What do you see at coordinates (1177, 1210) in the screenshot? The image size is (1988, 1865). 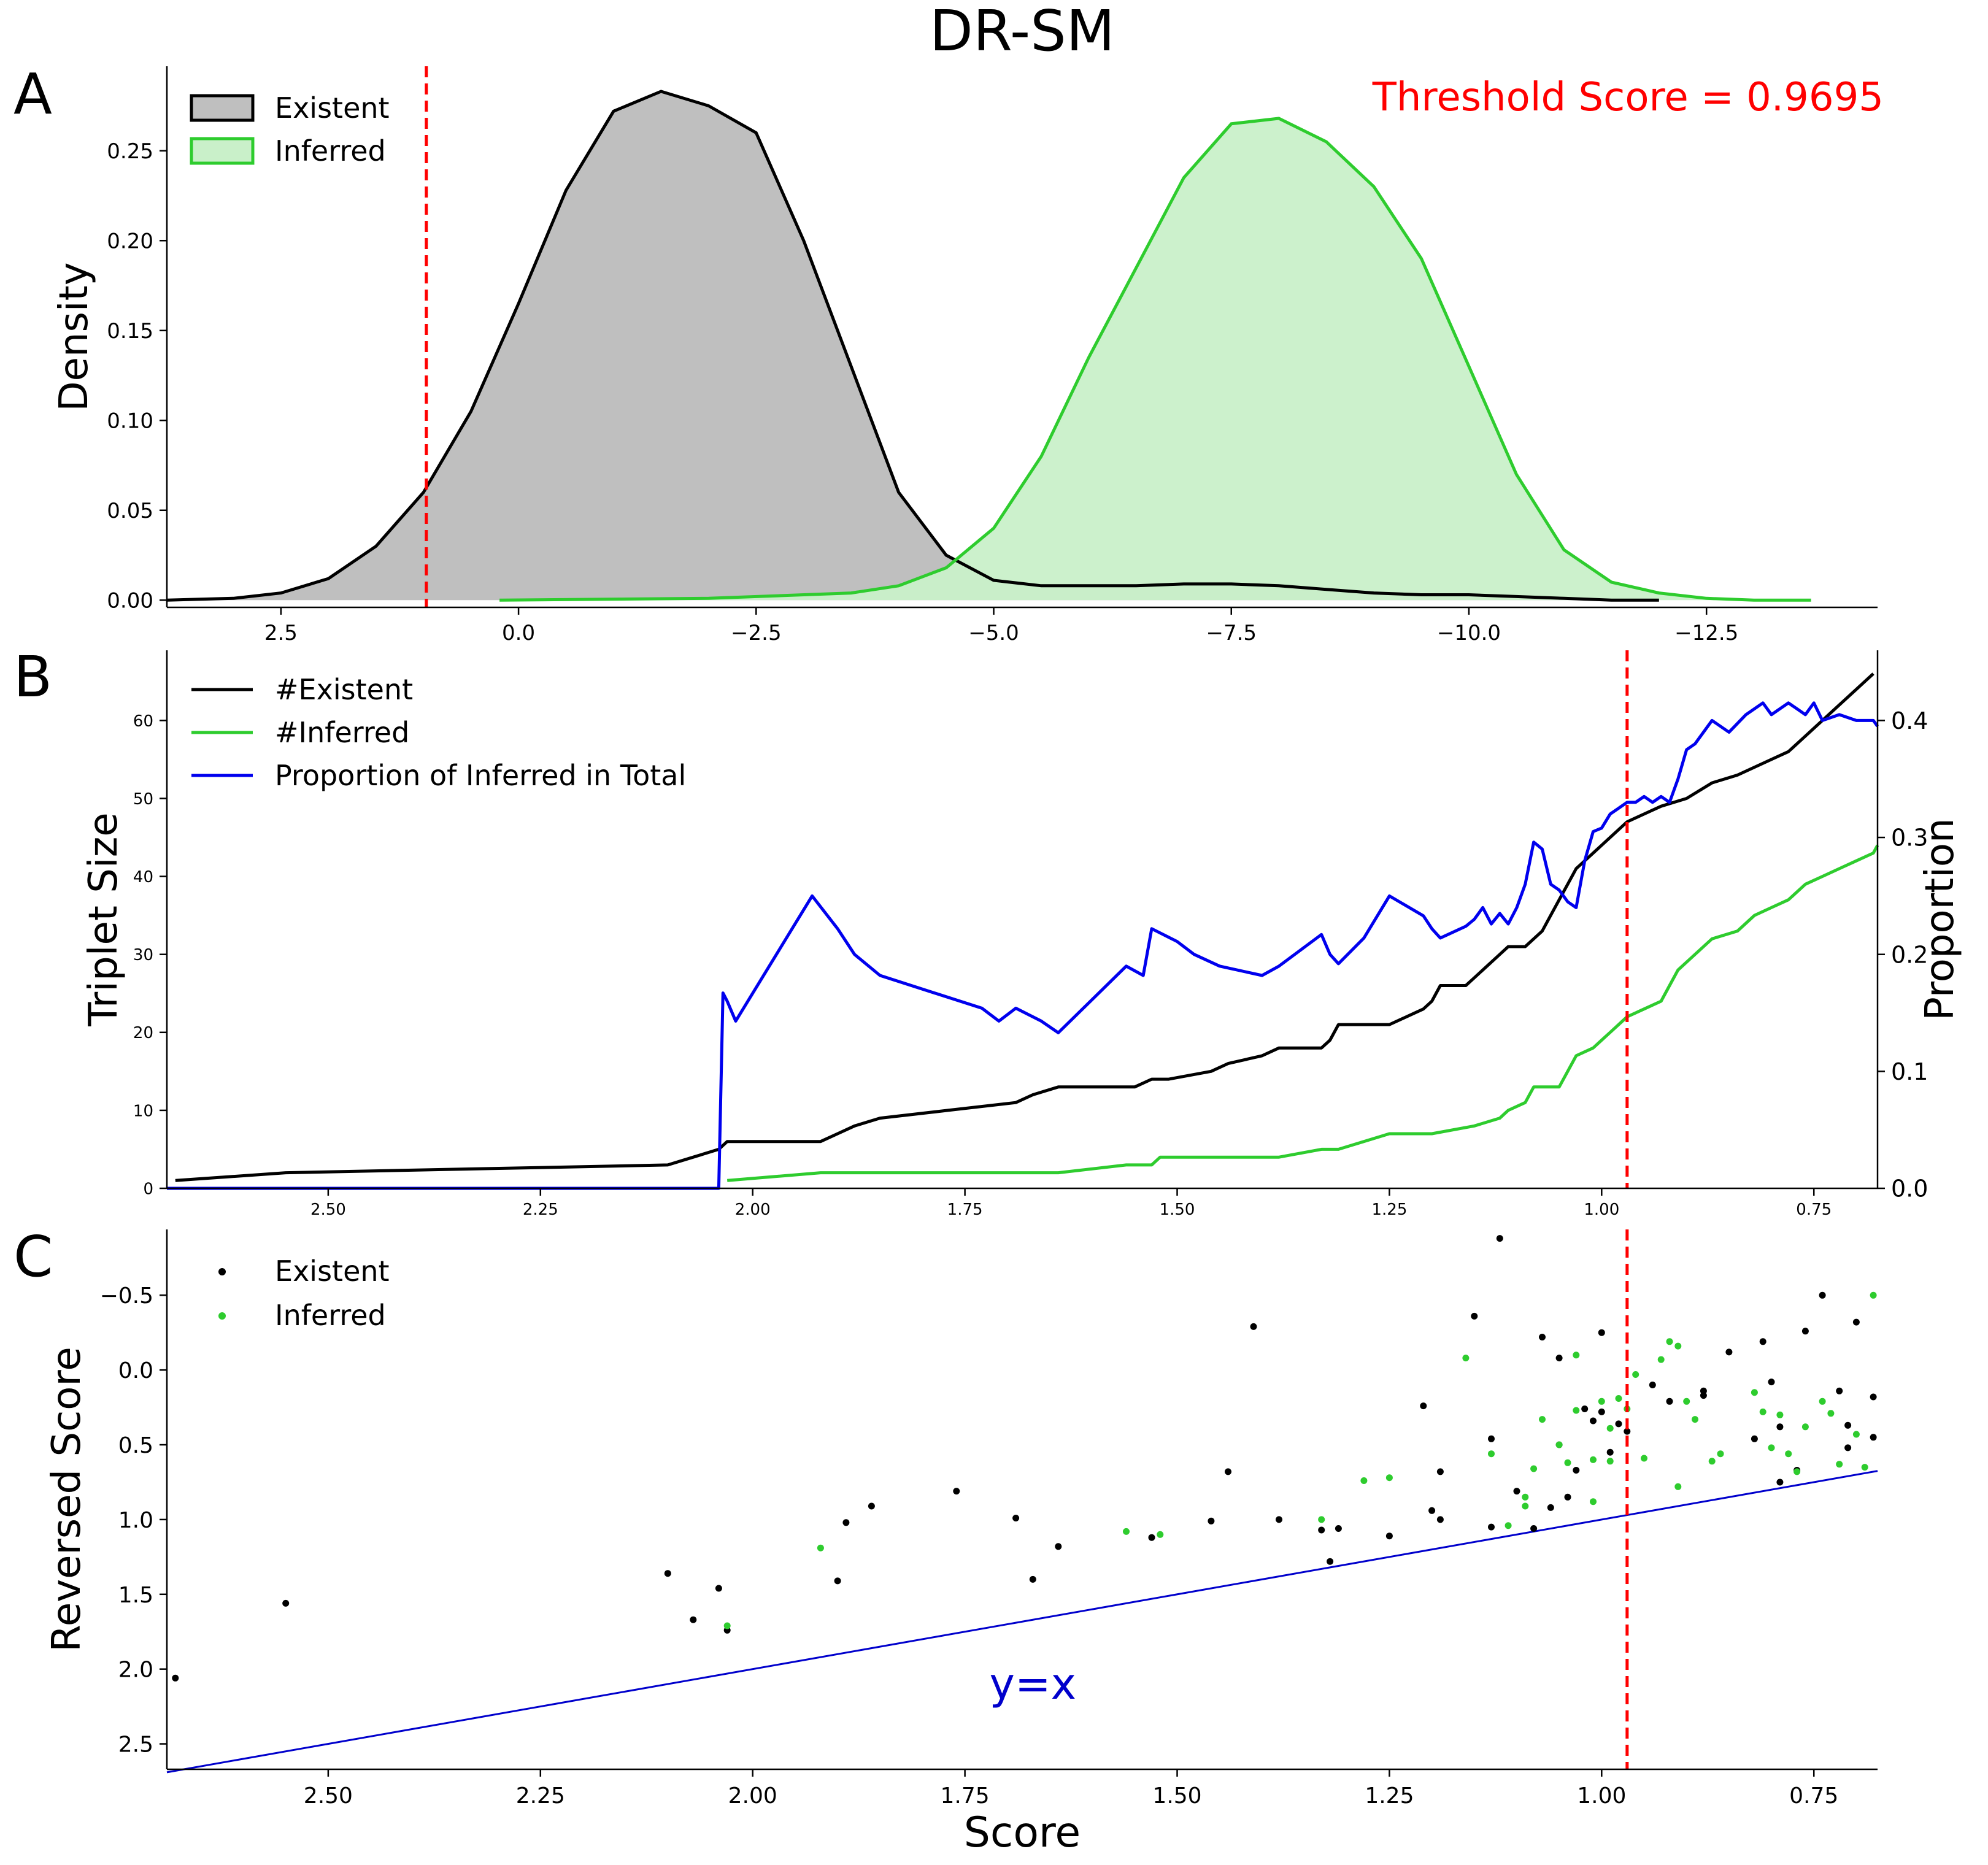 I see `panel-b-xtick-label: 1.50` at bounding box center [1177, 1210].